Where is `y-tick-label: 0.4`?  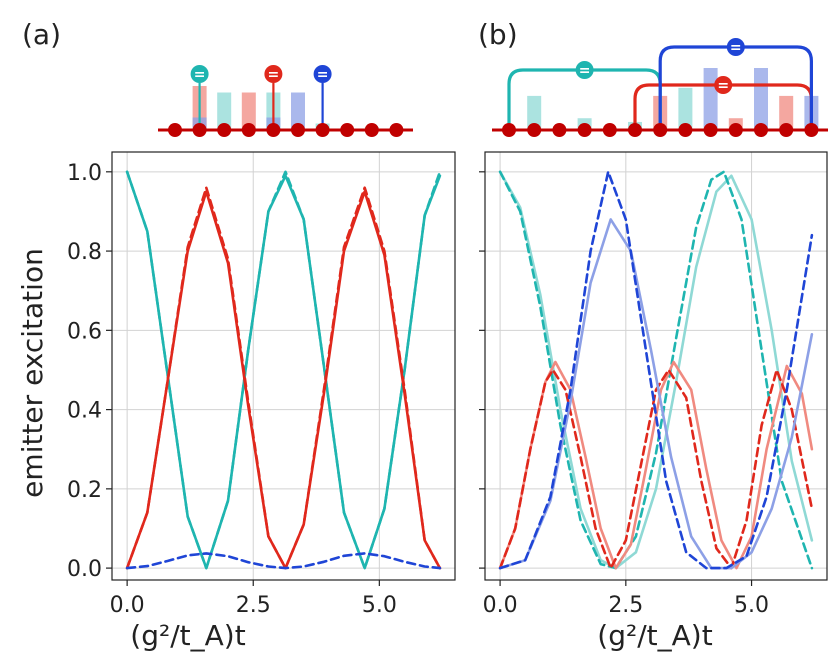
y-tick-label: 0.4 is located at coordinates (84, 411).